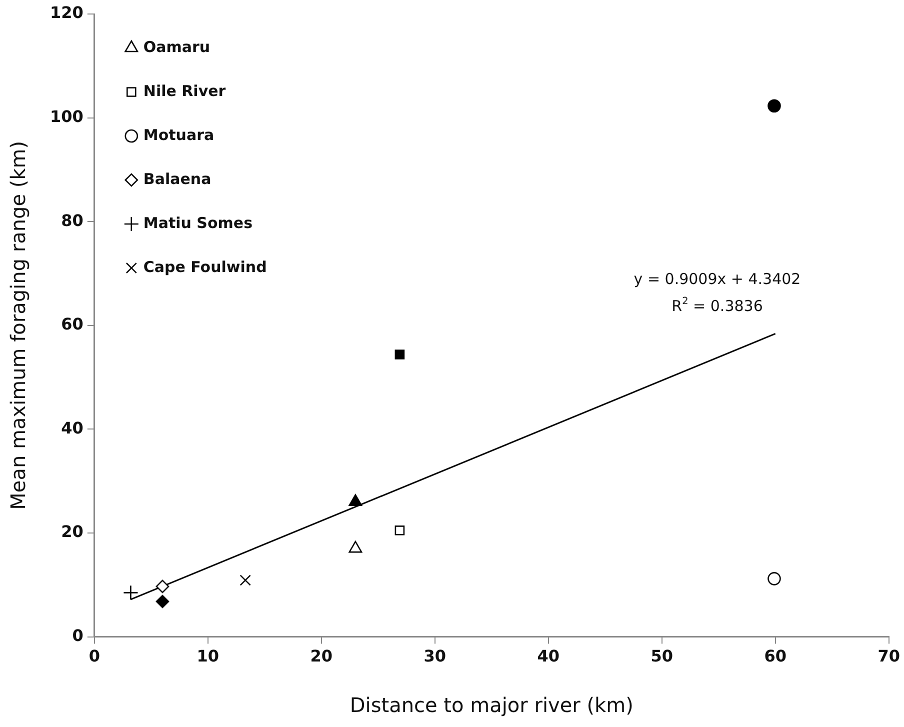 The image size is (904, 727). Describe the element at coordinates (548, 656) in the screenshot. I see `x-tick-label: 40` at that location.